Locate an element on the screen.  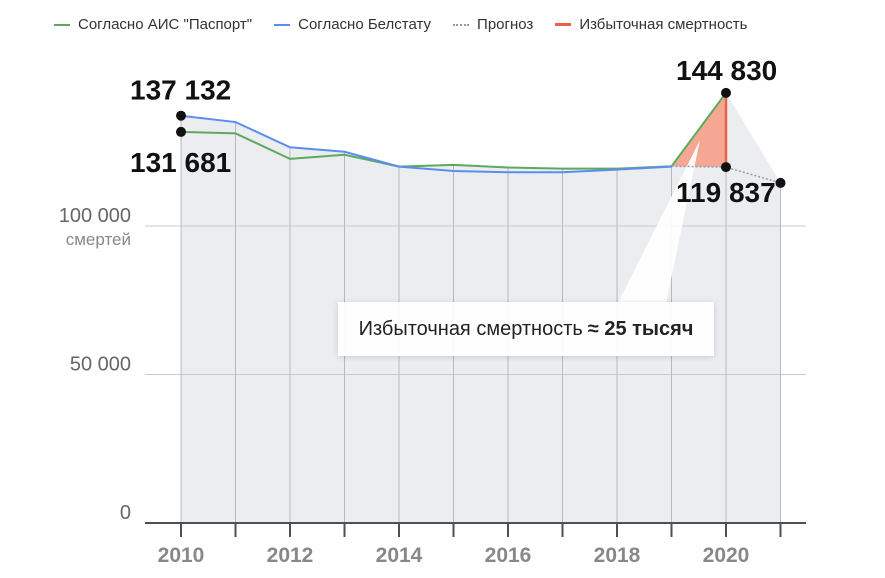
x-tick-label-2010: 2010 is located at coordinates (181, 555).